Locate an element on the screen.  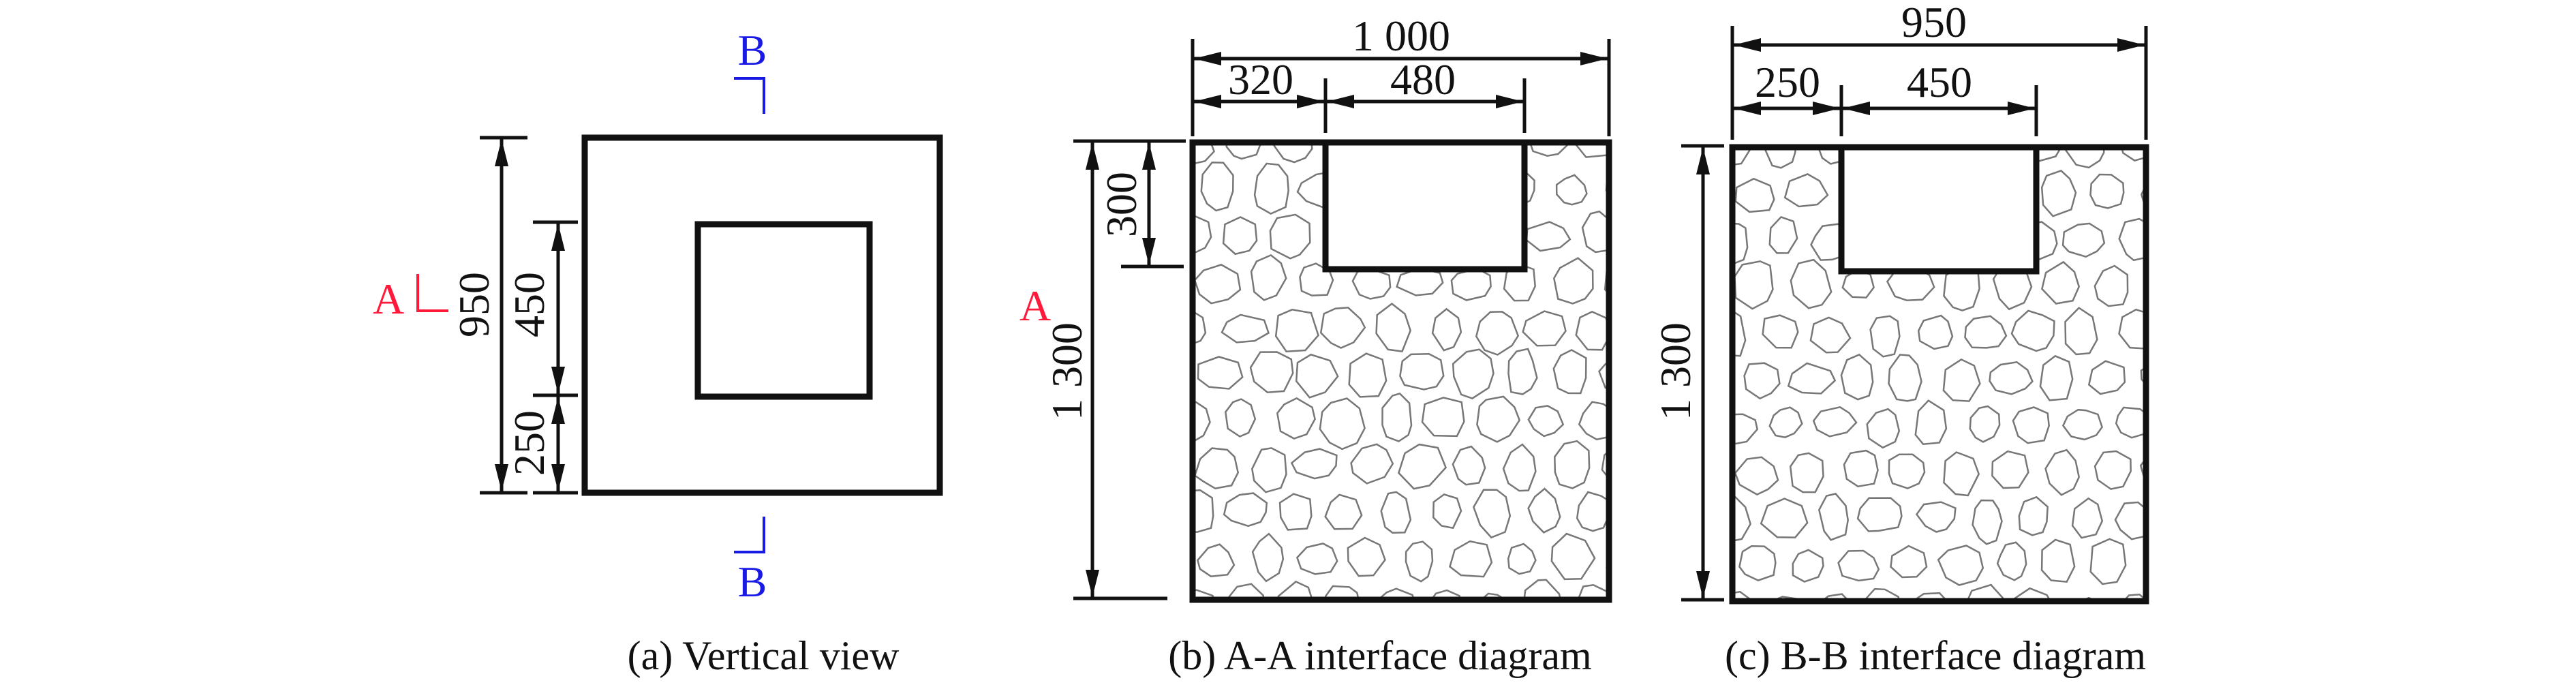
hole-bb is located at coordinates (1938, 209).